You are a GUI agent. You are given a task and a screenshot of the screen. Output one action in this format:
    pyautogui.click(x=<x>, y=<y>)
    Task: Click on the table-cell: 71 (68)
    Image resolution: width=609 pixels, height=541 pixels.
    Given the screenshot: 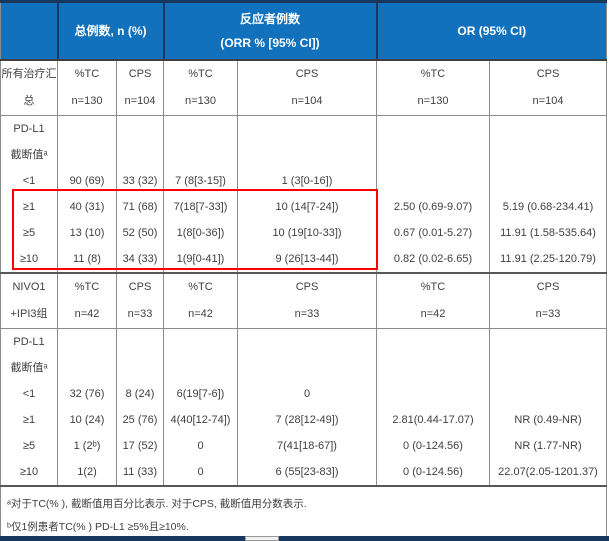 What is the action you would take?
    pyautogui.click(x=140, y=207)
    